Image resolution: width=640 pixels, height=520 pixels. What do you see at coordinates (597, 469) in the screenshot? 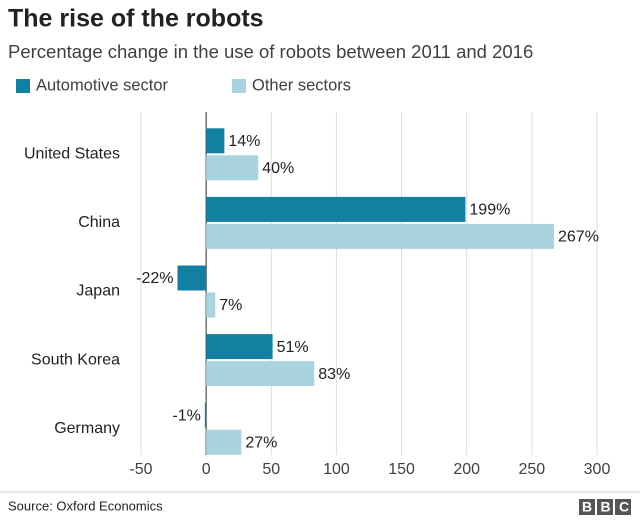
I see `x-tick-label: 300` at bounding box center [597, 469].